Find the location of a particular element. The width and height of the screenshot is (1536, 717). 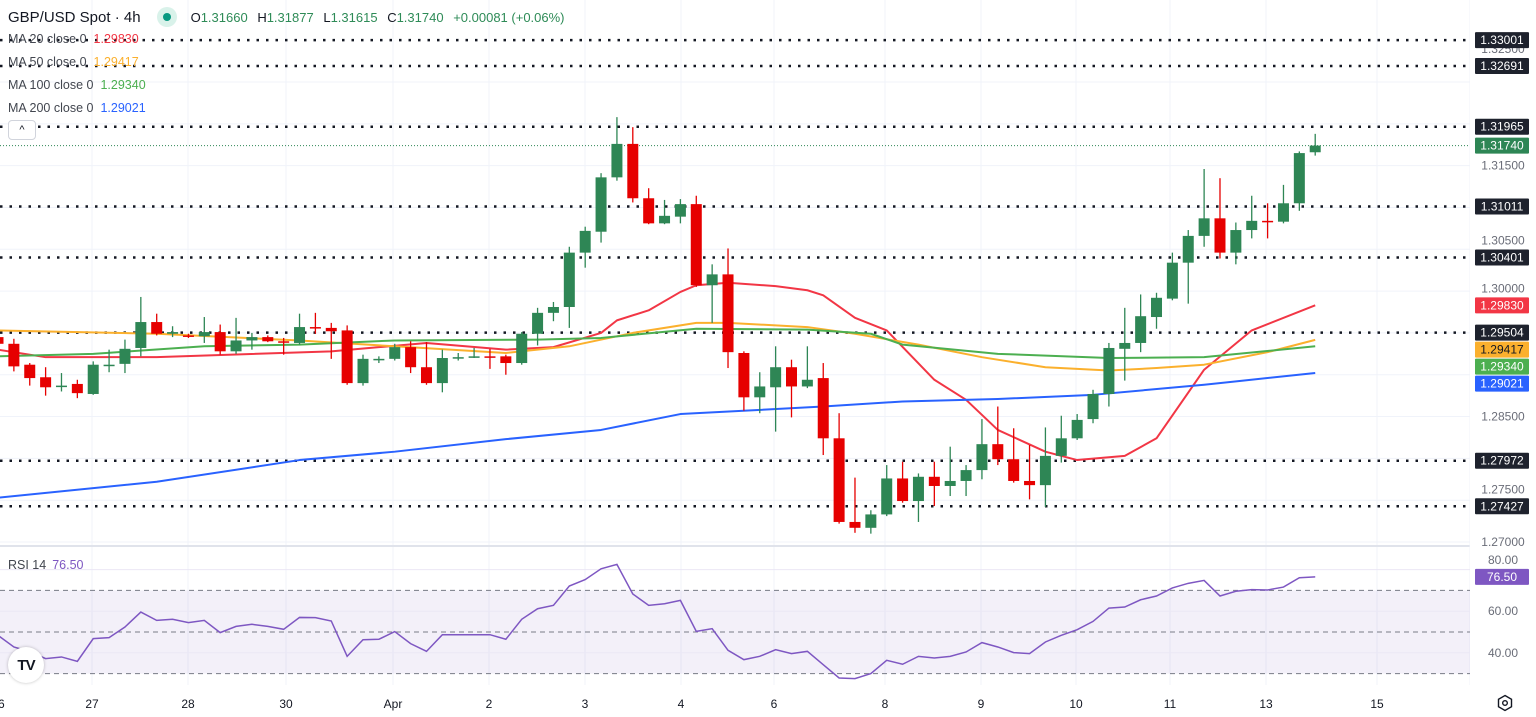

ma-price-tag: 1.29830 is located at coordinates (1502, 305).